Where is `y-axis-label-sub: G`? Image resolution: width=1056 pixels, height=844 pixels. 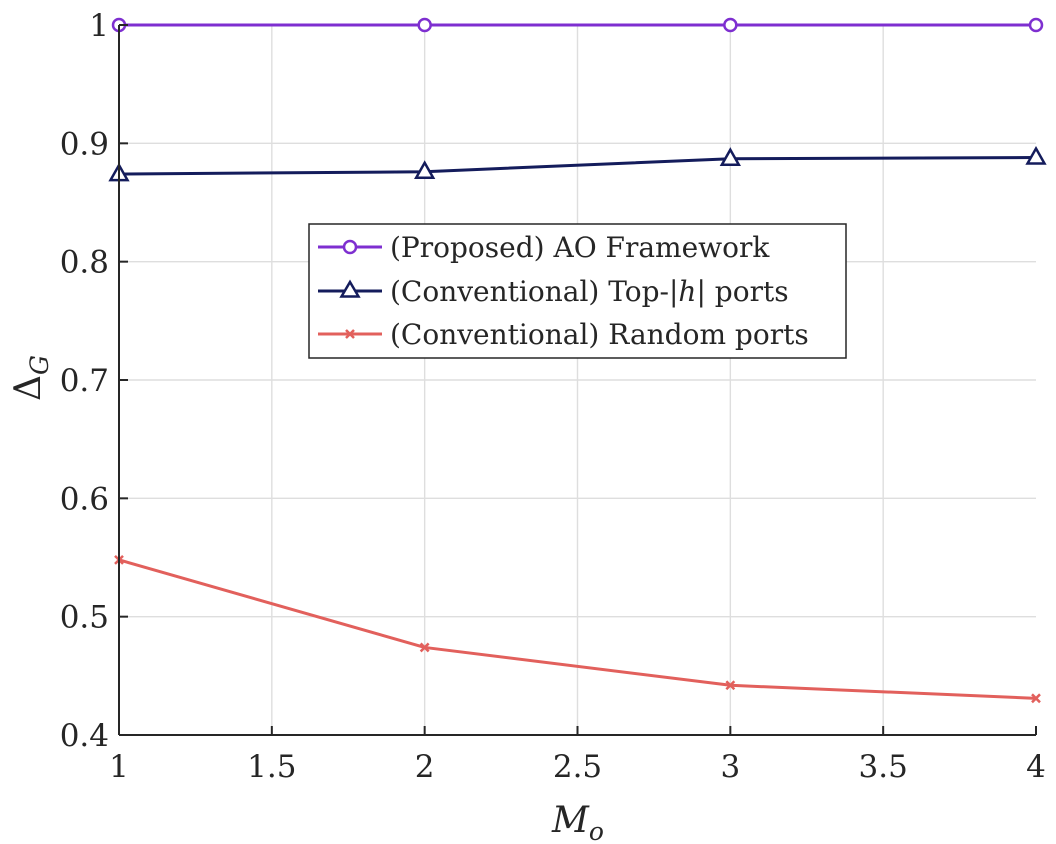 y-axis-label-sub: G is located at coordinates (39, 365).